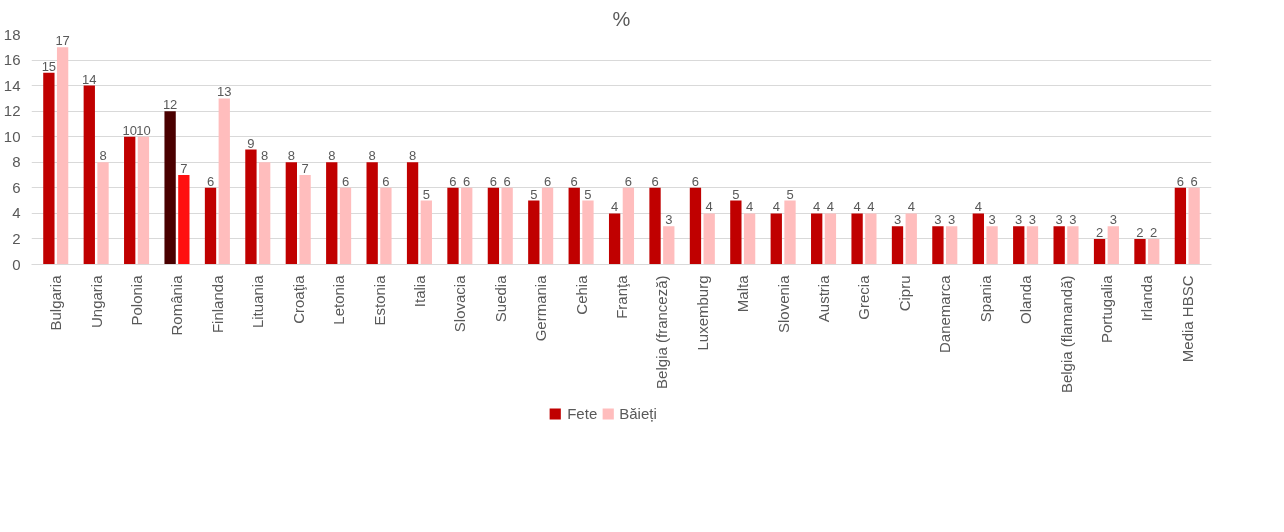  Describe the element at coordinates (1187, 319) in the screenshot. I see `x-tick-label: Media HBSC` at that location.